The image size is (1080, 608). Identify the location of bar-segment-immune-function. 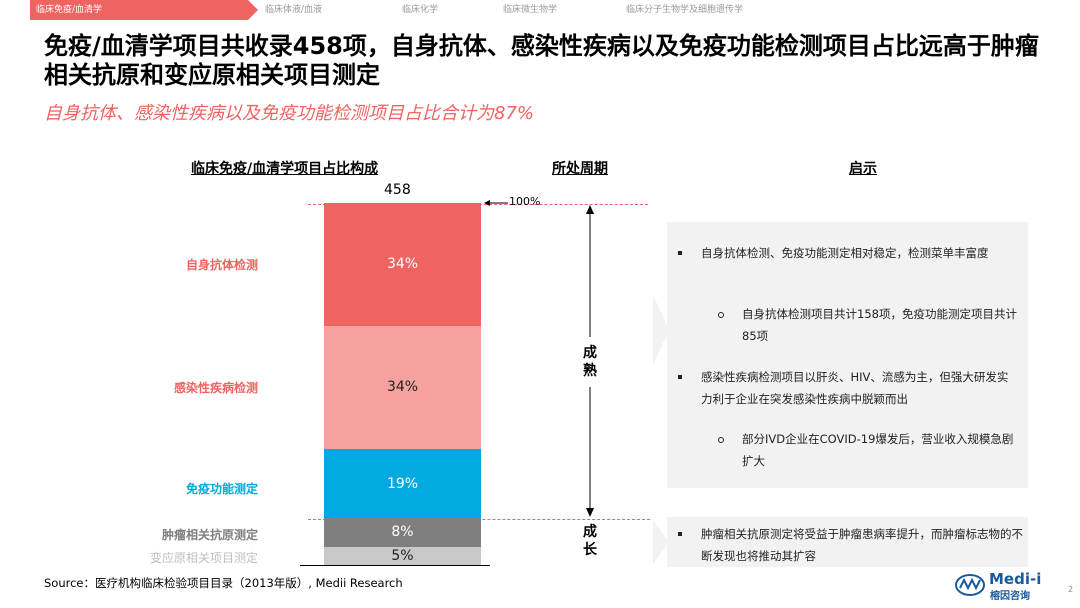
(402, 483).